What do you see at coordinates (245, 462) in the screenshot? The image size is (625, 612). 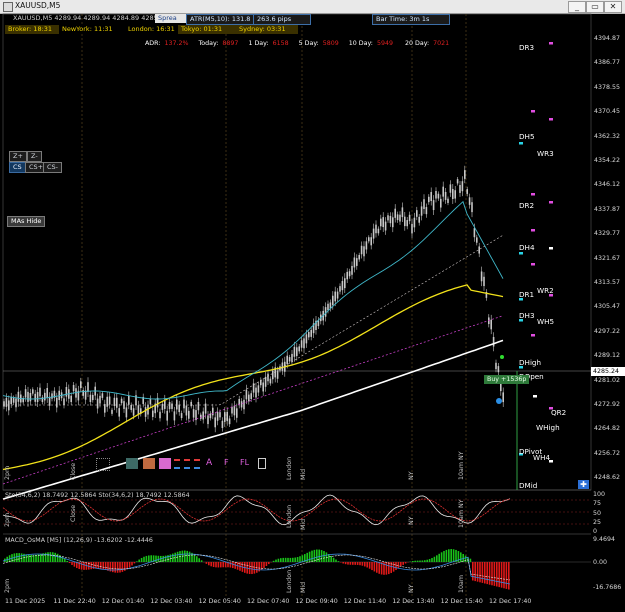 I see `label-tool-icon: FL` at bounding box center [245, 462].